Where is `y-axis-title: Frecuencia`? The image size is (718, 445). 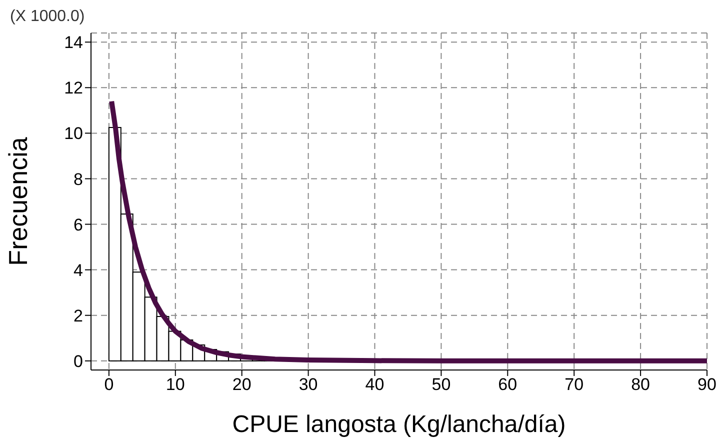 y-axis-title: Frecuencia is located at coordinates (18, 201).